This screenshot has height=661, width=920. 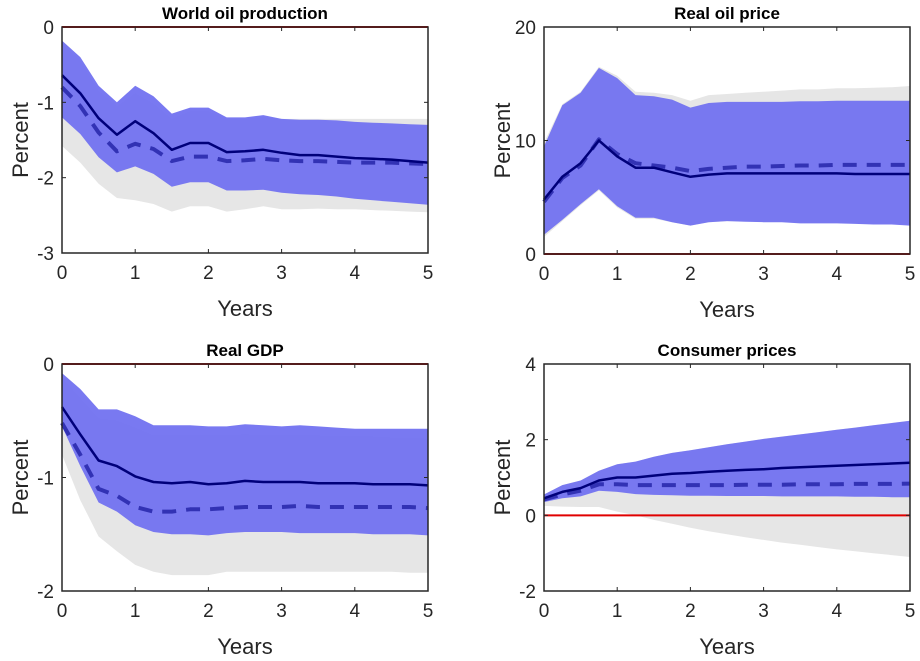 I want to click on subplot-title: Consumer prices, so click(x=727, y=350).